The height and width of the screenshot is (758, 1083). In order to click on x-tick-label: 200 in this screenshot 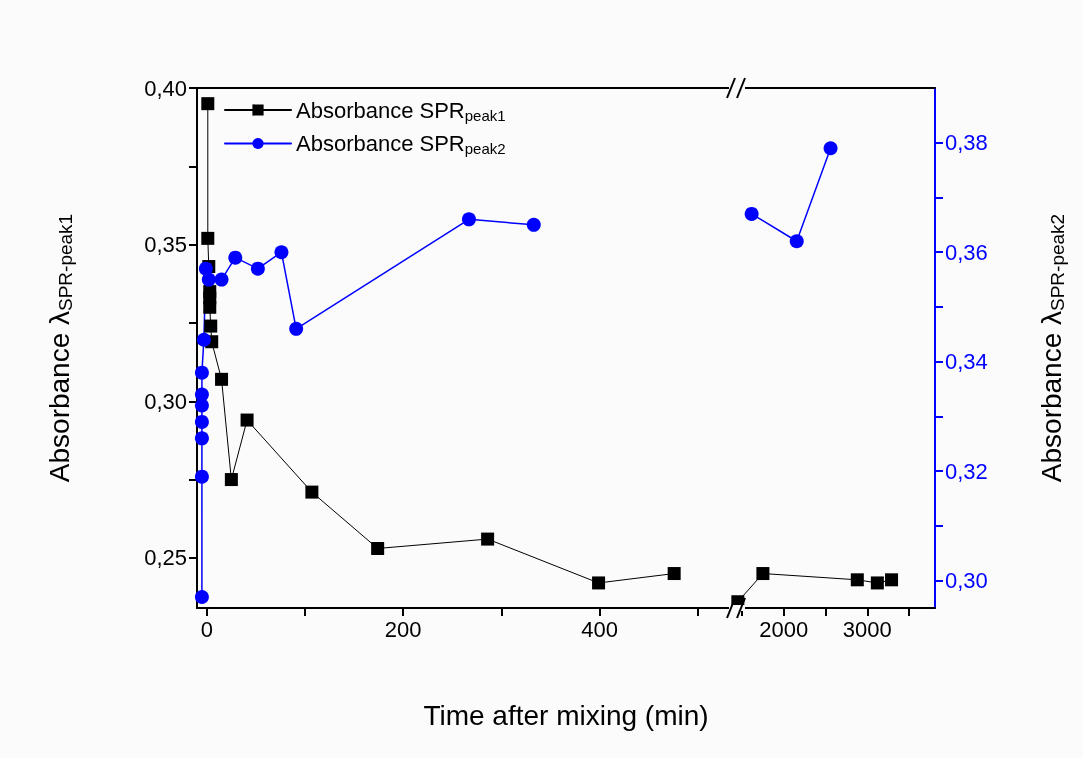, I will do `click(403, 629)`.